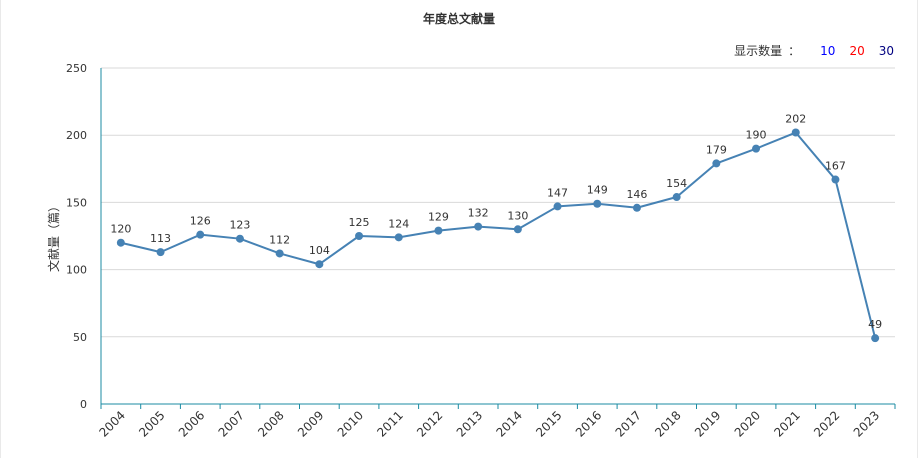  What do you see at coordinates (469, 423) in the screenshot?
I see `x-tick-label: 2013` at bounding box center [469, 423].